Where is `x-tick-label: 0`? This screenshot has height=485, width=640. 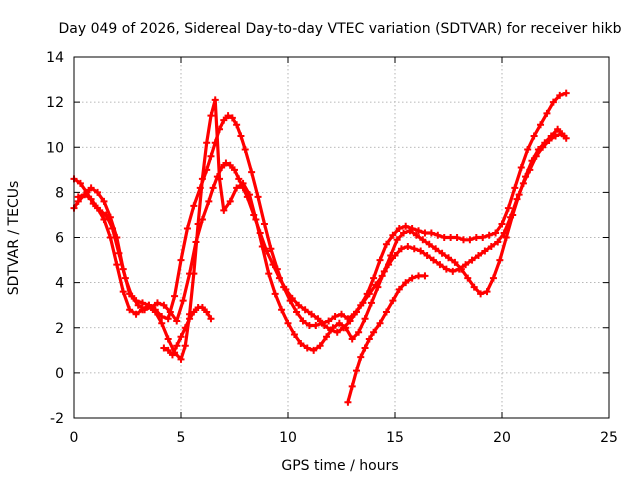
x-tick-label: 0 is located at coordinates (74, 438).